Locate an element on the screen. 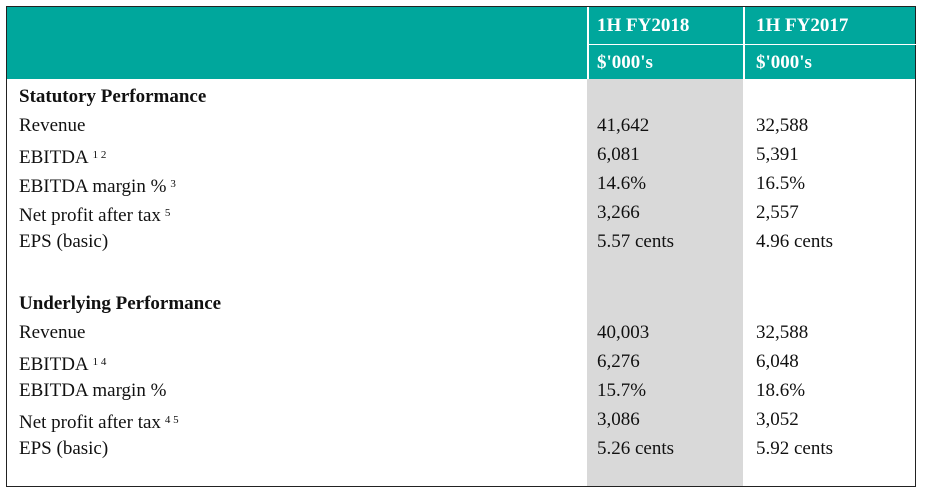 The height and width of the screenshot is (498, 926). row-label: EBITDA 1 2 is located at coordinates (62, 156).